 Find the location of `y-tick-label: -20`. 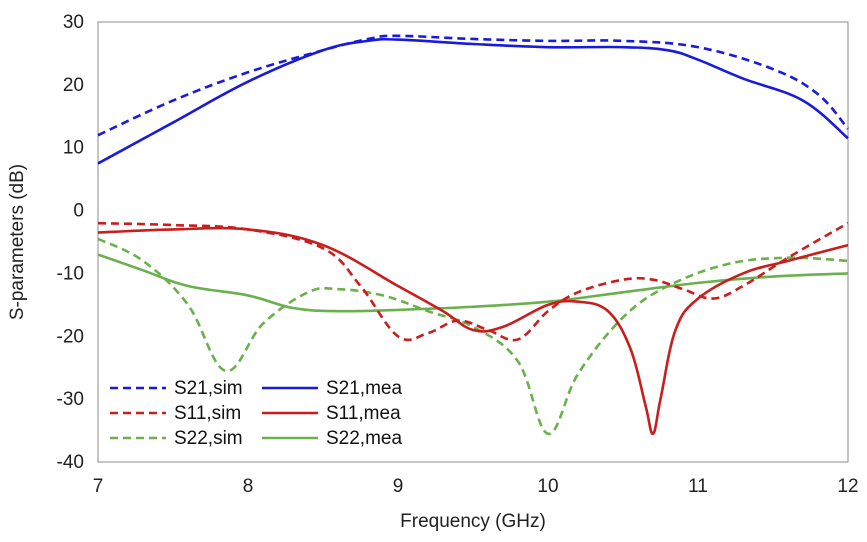

y-tick-label: -20 is located at coordinates (70, 336).